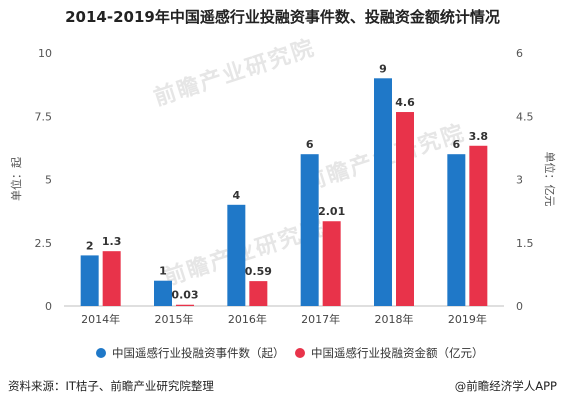 The height and width of the screenshot is (407, 565). I want to click on data-label-events: 1, so click(163, 271).